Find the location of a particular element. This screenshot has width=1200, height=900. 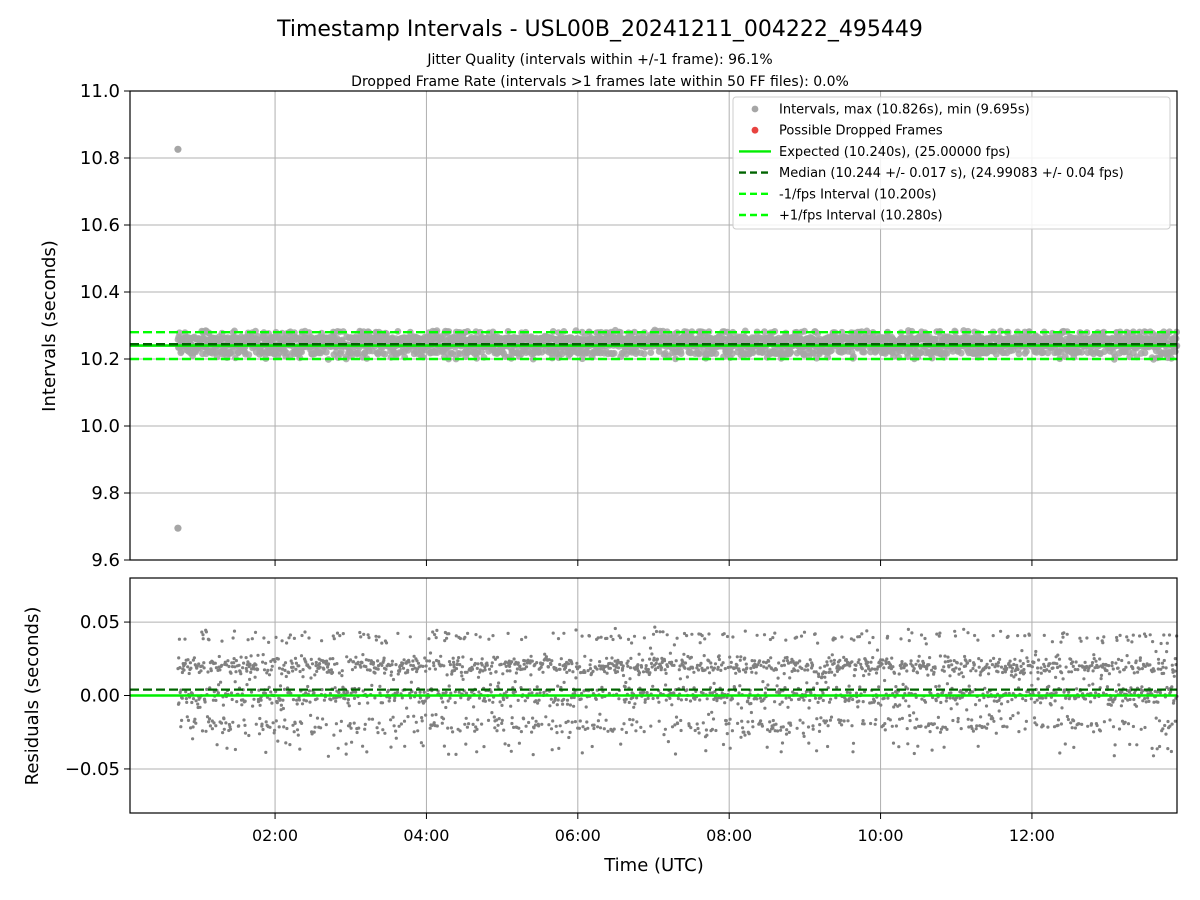

top-y-tick-label: 10.4 is located at coordinates (100, 292).